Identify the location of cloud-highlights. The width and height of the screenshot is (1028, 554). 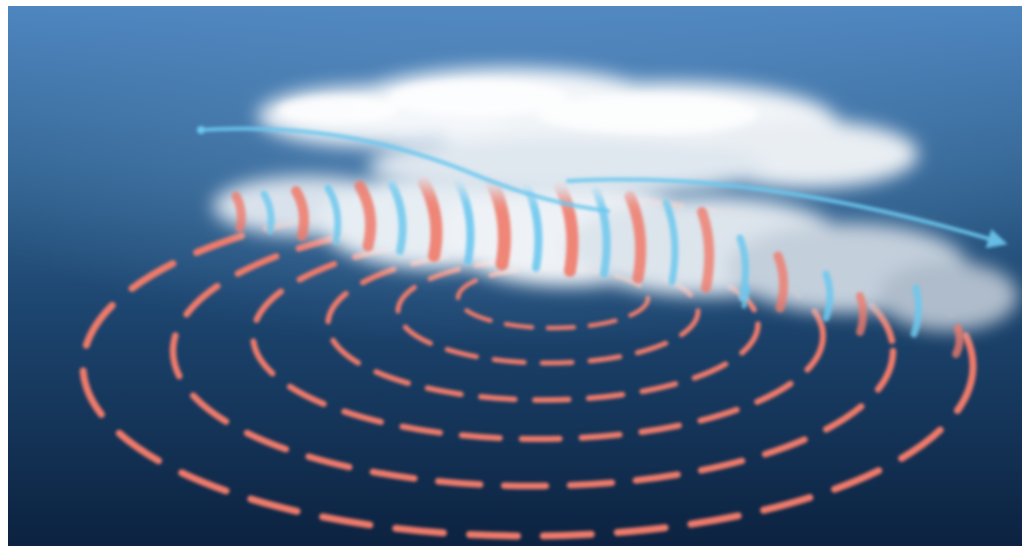
(518, 107).